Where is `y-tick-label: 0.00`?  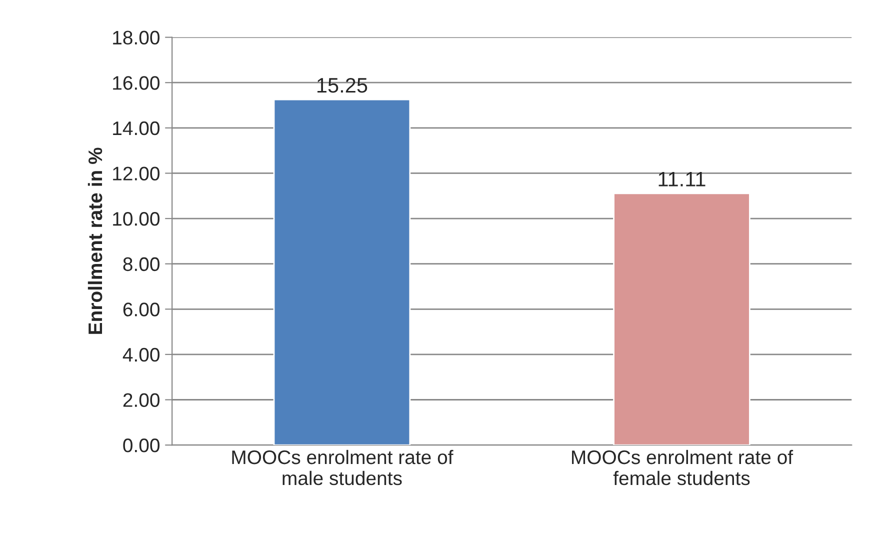
y-tick-label: 0.00 is located at coordinates (141, 445).